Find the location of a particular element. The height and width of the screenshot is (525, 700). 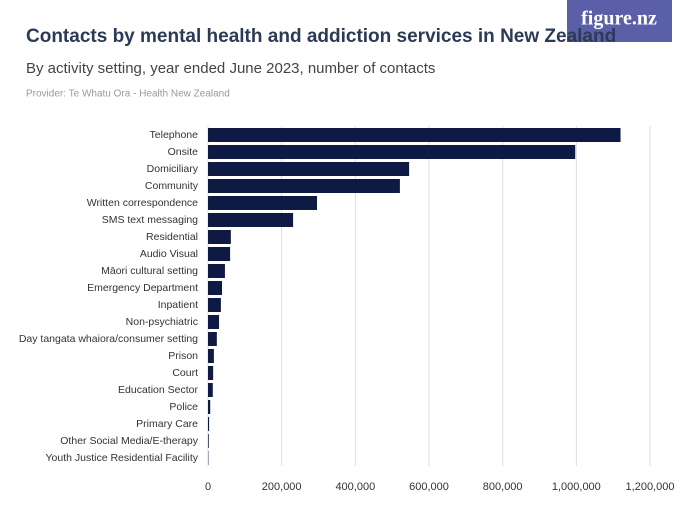

x-tick-label: 600,000 is located at coordinates (429, 487).